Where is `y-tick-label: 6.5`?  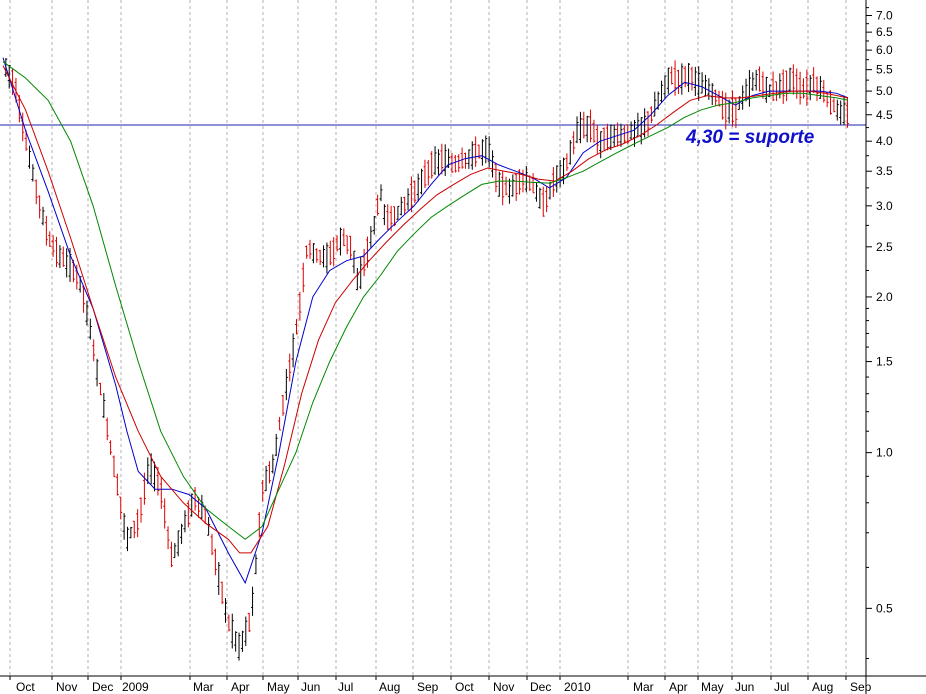 y-tick-label: 6.5 is located at coordinates (884, 32).